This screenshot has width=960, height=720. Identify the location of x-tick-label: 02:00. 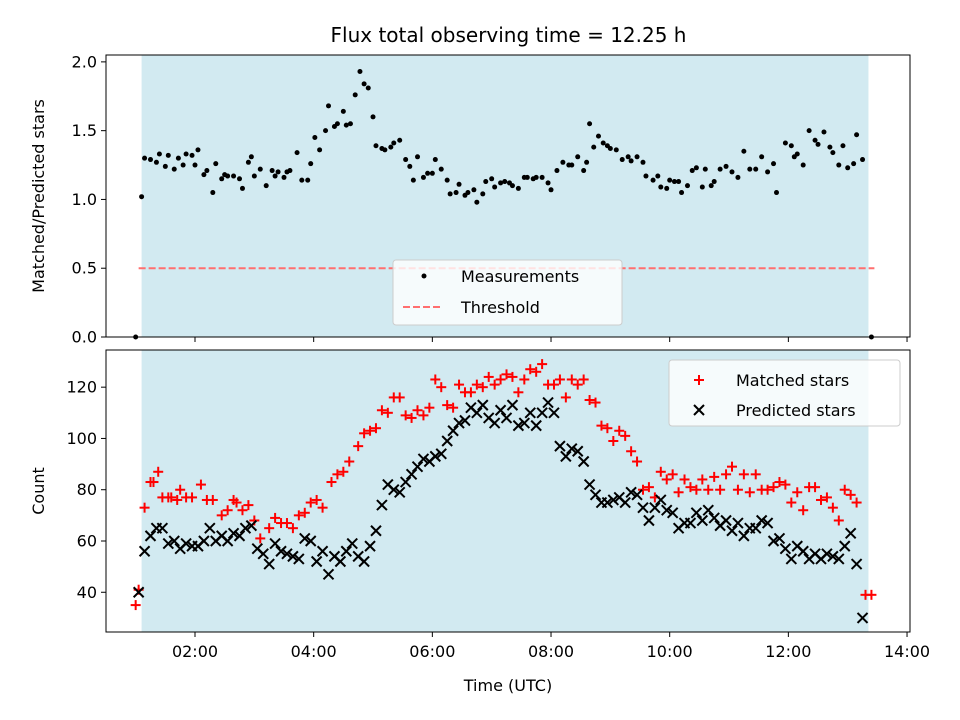
(195, 651).